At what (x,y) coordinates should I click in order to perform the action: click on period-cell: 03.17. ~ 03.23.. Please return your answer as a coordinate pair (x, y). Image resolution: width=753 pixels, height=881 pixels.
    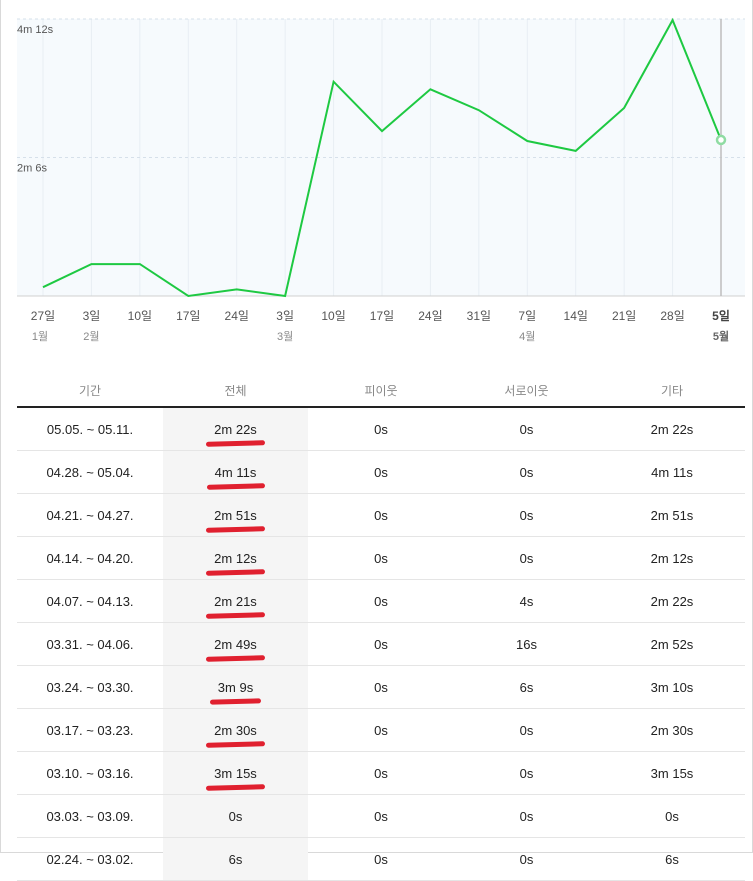
    Looking at the image, I should click on (90, 730).